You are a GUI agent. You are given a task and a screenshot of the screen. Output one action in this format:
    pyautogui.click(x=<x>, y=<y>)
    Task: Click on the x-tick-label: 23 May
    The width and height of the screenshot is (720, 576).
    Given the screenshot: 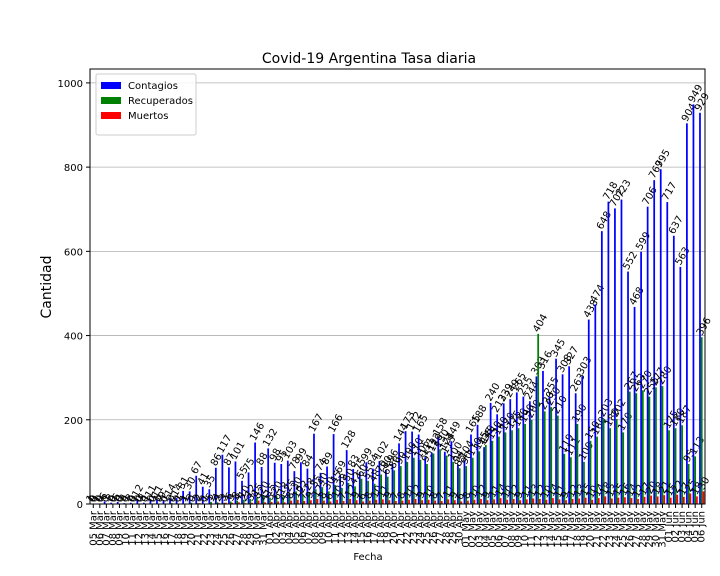 What is the action you would take?
    pyautogui.click(x=610, y=529)
    